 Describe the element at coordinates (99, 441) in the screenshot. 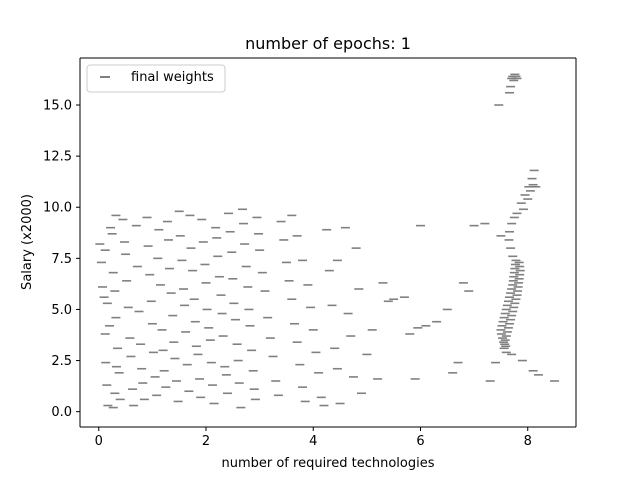

I see `x-tick-label: 0` at that location.